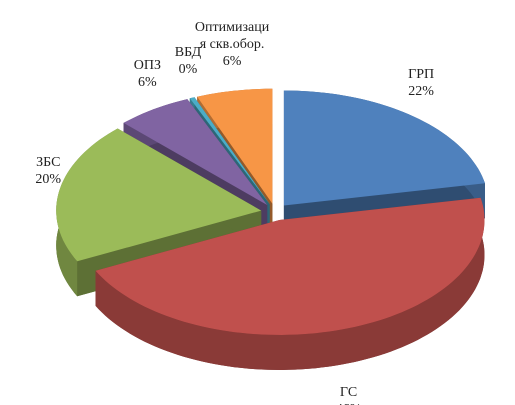 This screenshot has height=405, width=515. I want to click on category-label: Оптимизация скв.обор., so click(232, 35).